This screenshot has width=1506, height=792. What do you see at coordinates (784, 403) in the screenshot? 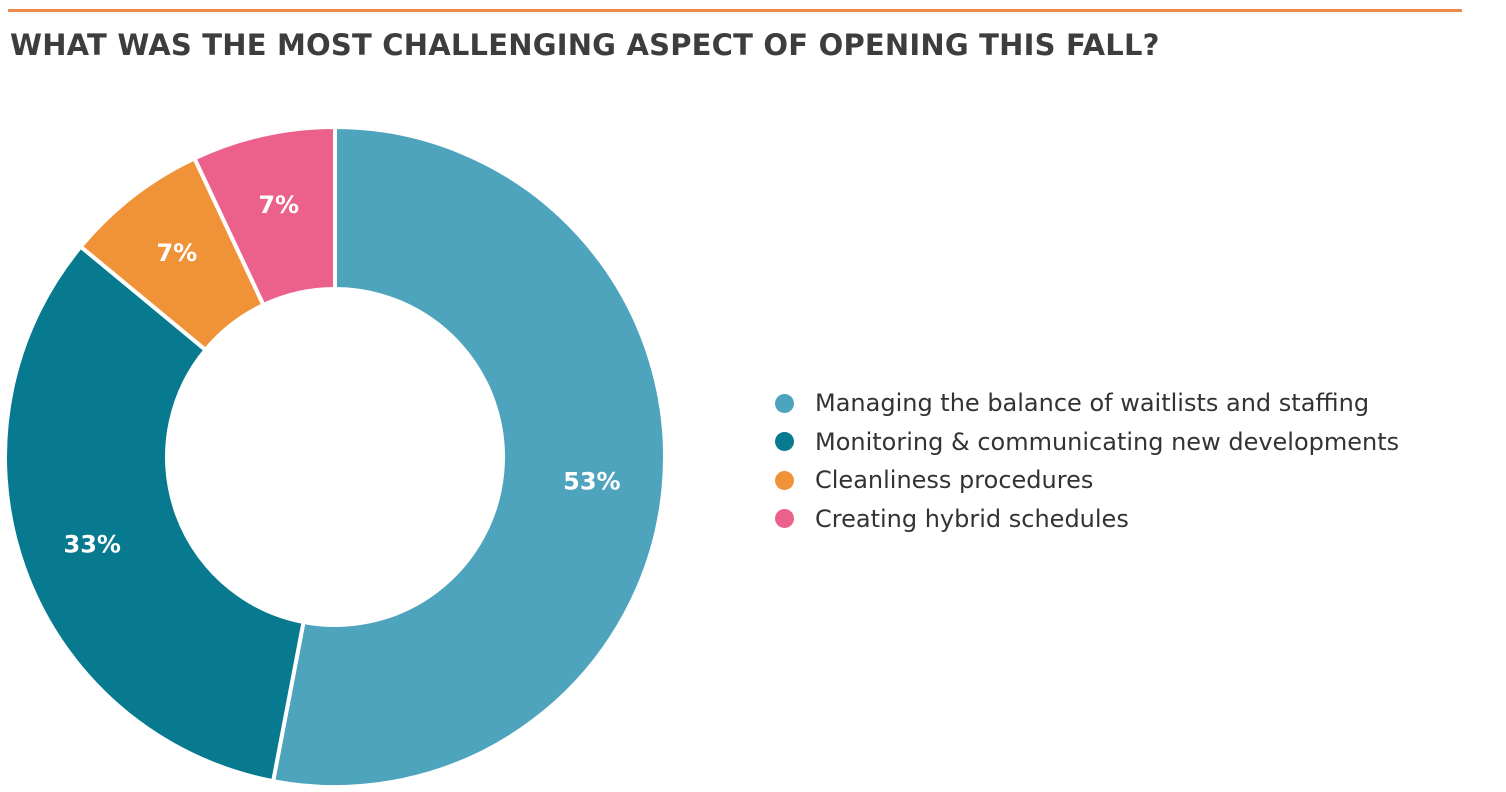
I see `legend-swatch-waitlists-staffing` at bounding box center [784, 403].